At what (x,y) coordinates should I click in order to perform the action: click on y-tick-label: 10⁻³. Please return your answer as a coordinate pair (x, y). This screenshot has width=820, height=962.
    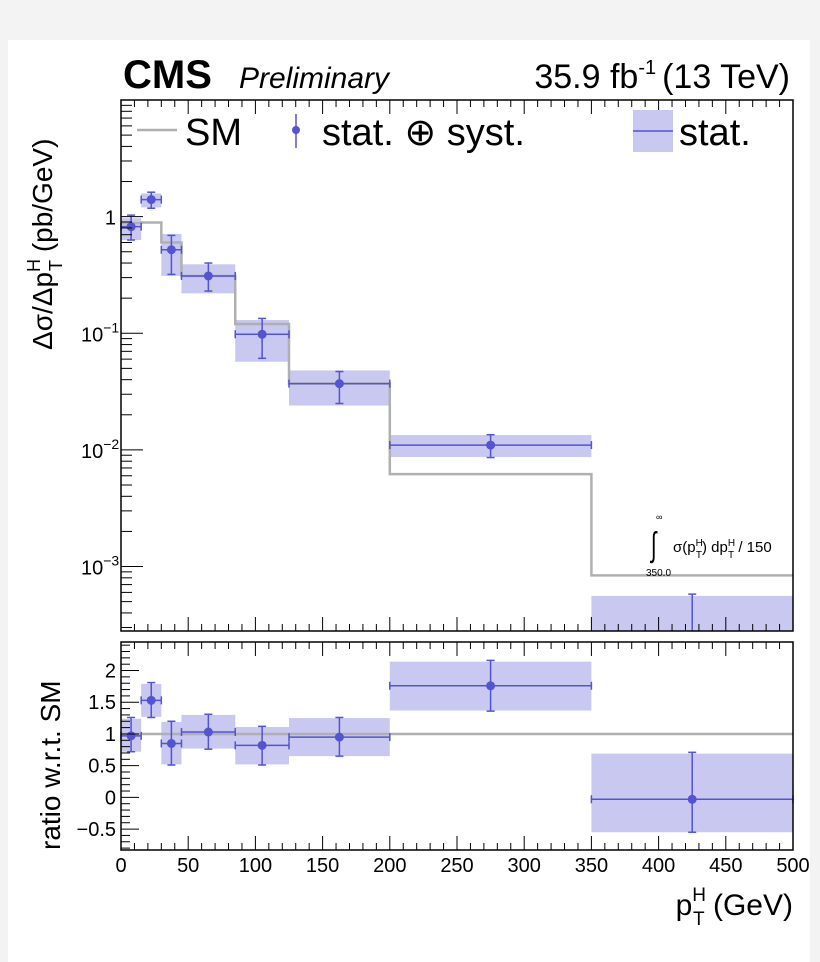
    Looking at the image, I should click on (100, 566).